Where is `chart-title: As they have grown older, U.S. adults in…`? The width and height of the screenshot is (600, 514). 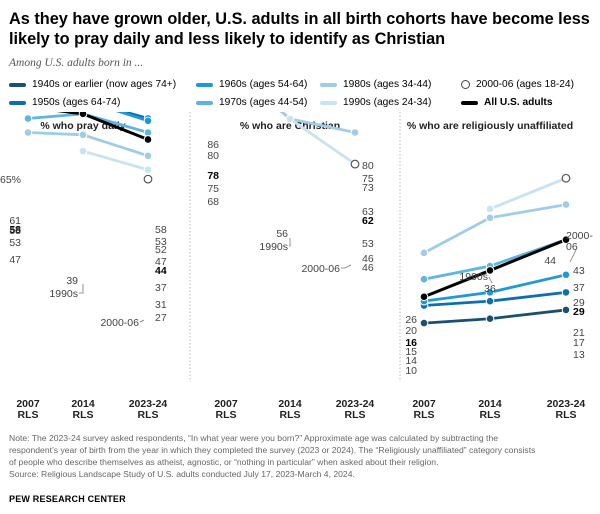 chart-title: As they have grown older, U.S. adults in… is located at coordinates (299, 29).